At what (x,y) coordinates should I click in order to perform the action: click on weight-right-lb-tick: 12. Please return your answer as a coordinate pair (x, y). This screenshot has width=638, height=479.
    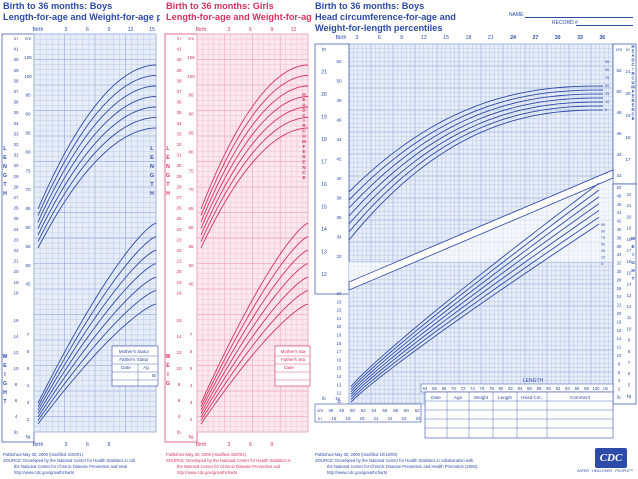
    Looking at the image, I should click on (619, 347).